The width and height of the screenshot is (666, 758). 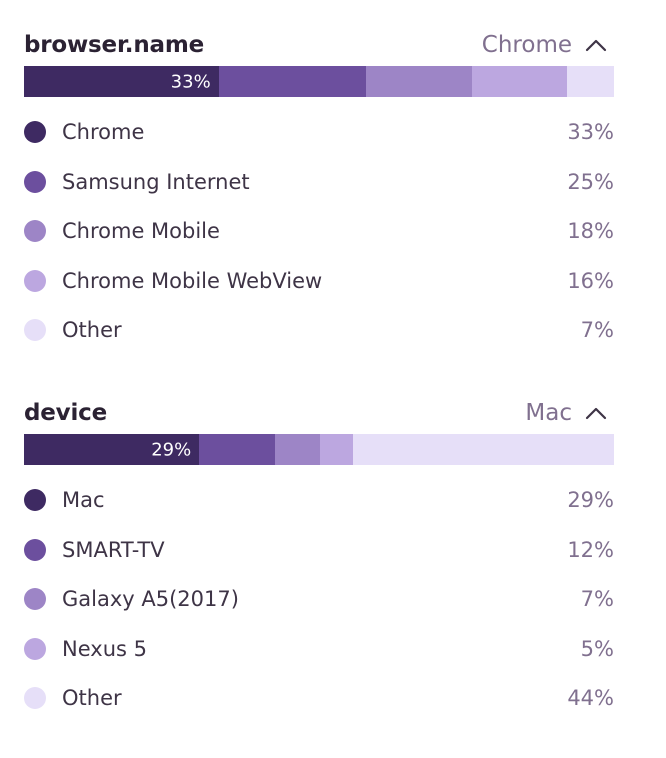 What do you see at coordinates (319, 195) in the screenshot?
I see `list-item: Samsung Internet 25%` at bounding box center [319, 195].